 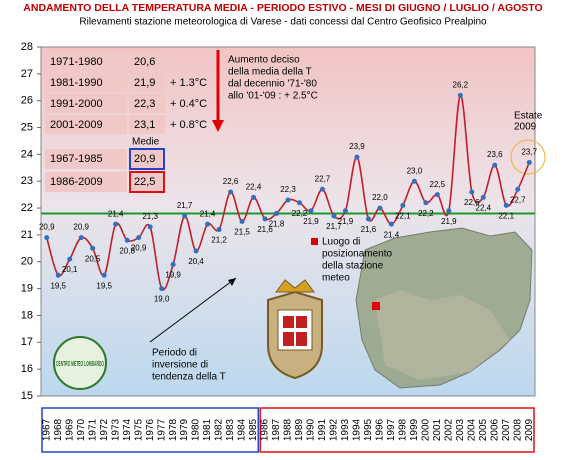 What do you see at coordinates (196, 261) in the screenshot?
I see `data-label: 20,4` at bounding box center [196, 261].